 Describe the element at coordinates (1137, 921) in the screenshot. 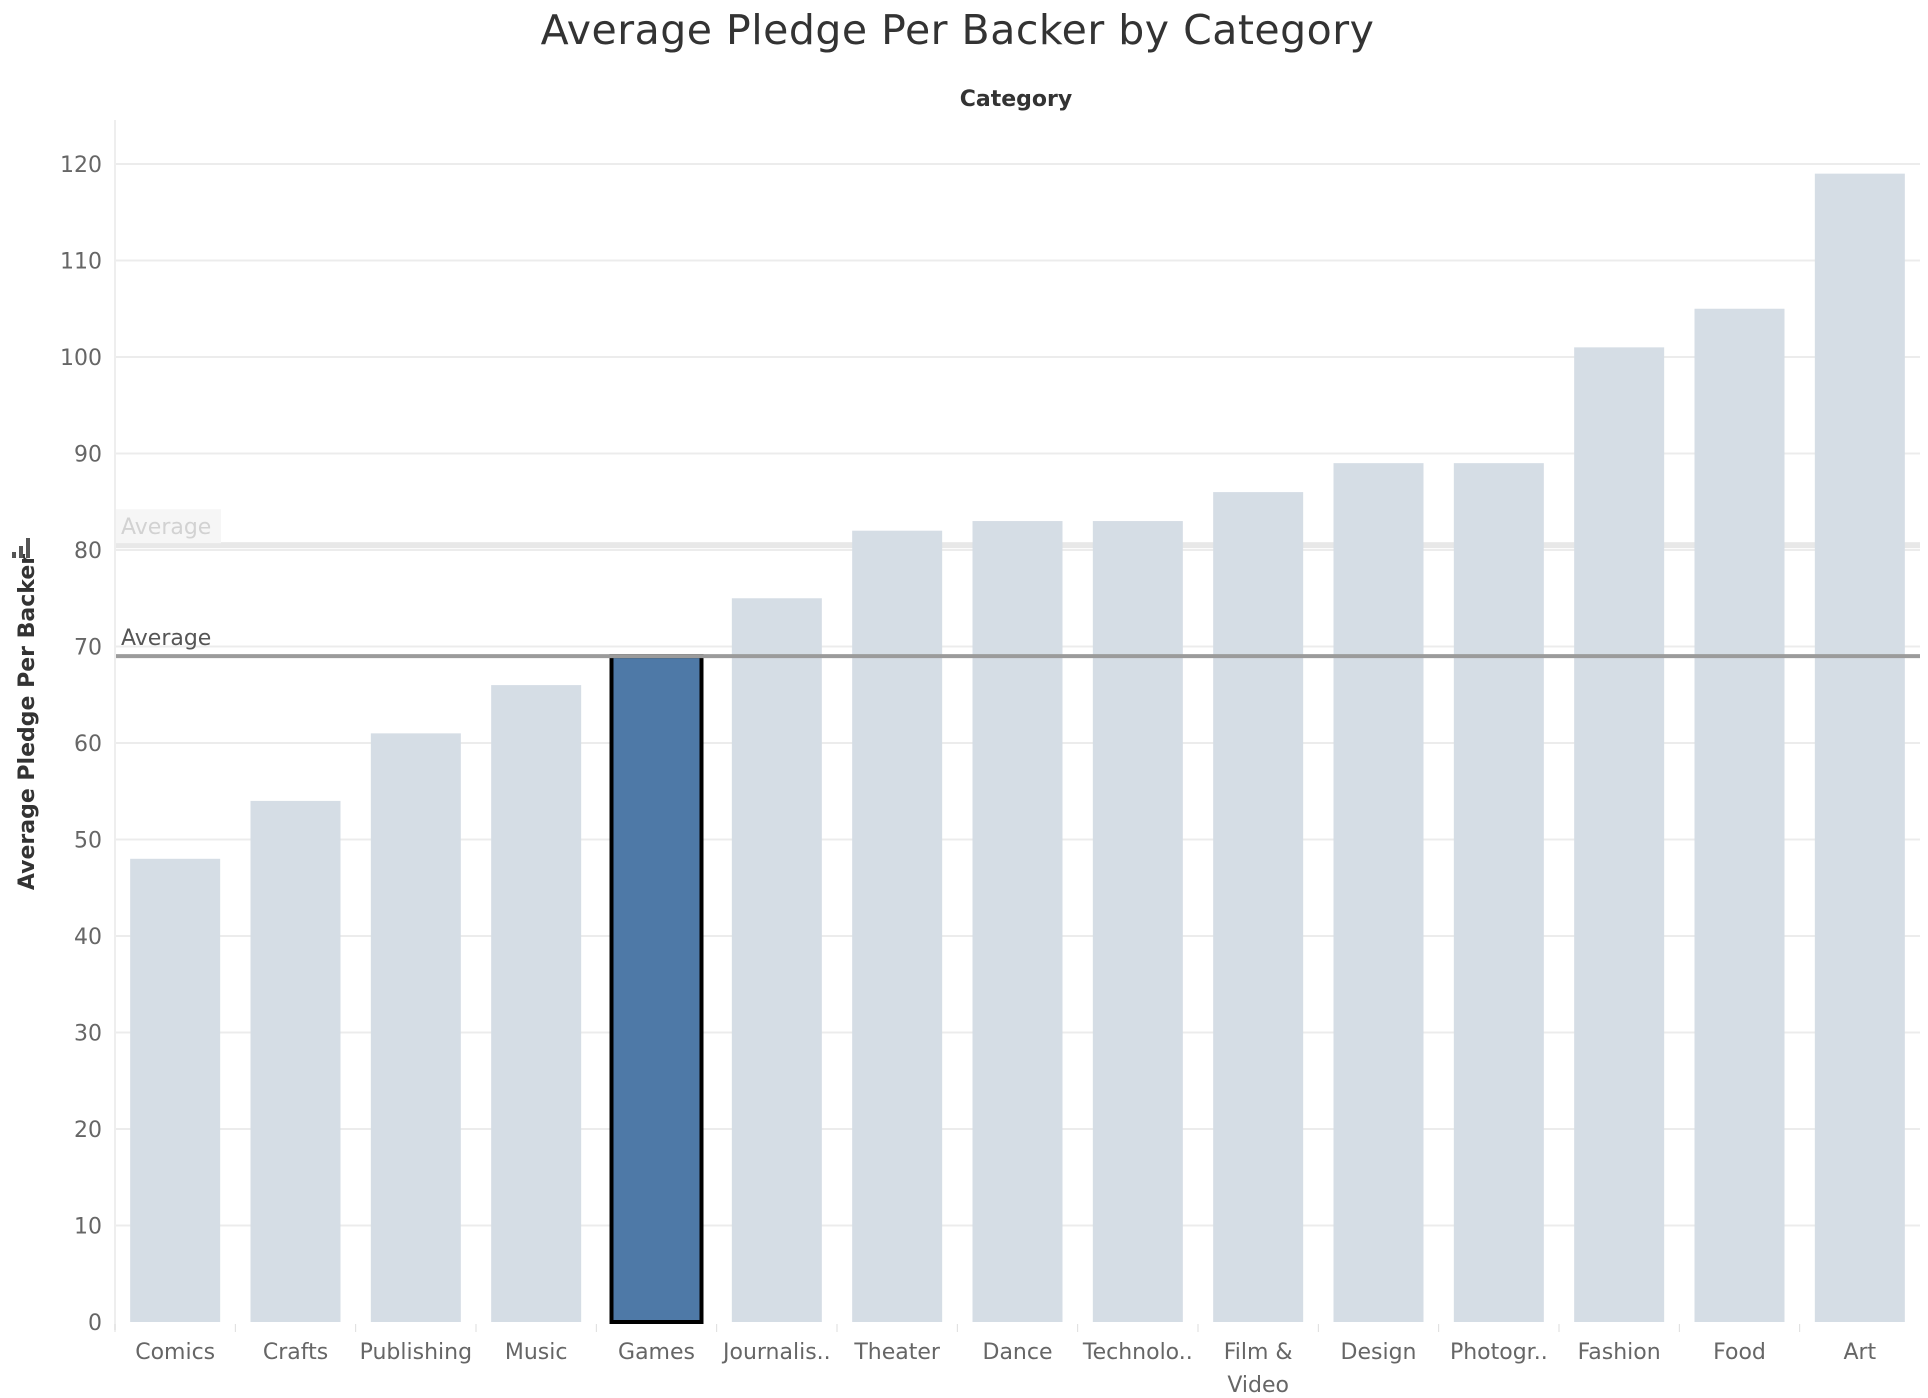

I see `bar-technolo` at that location.